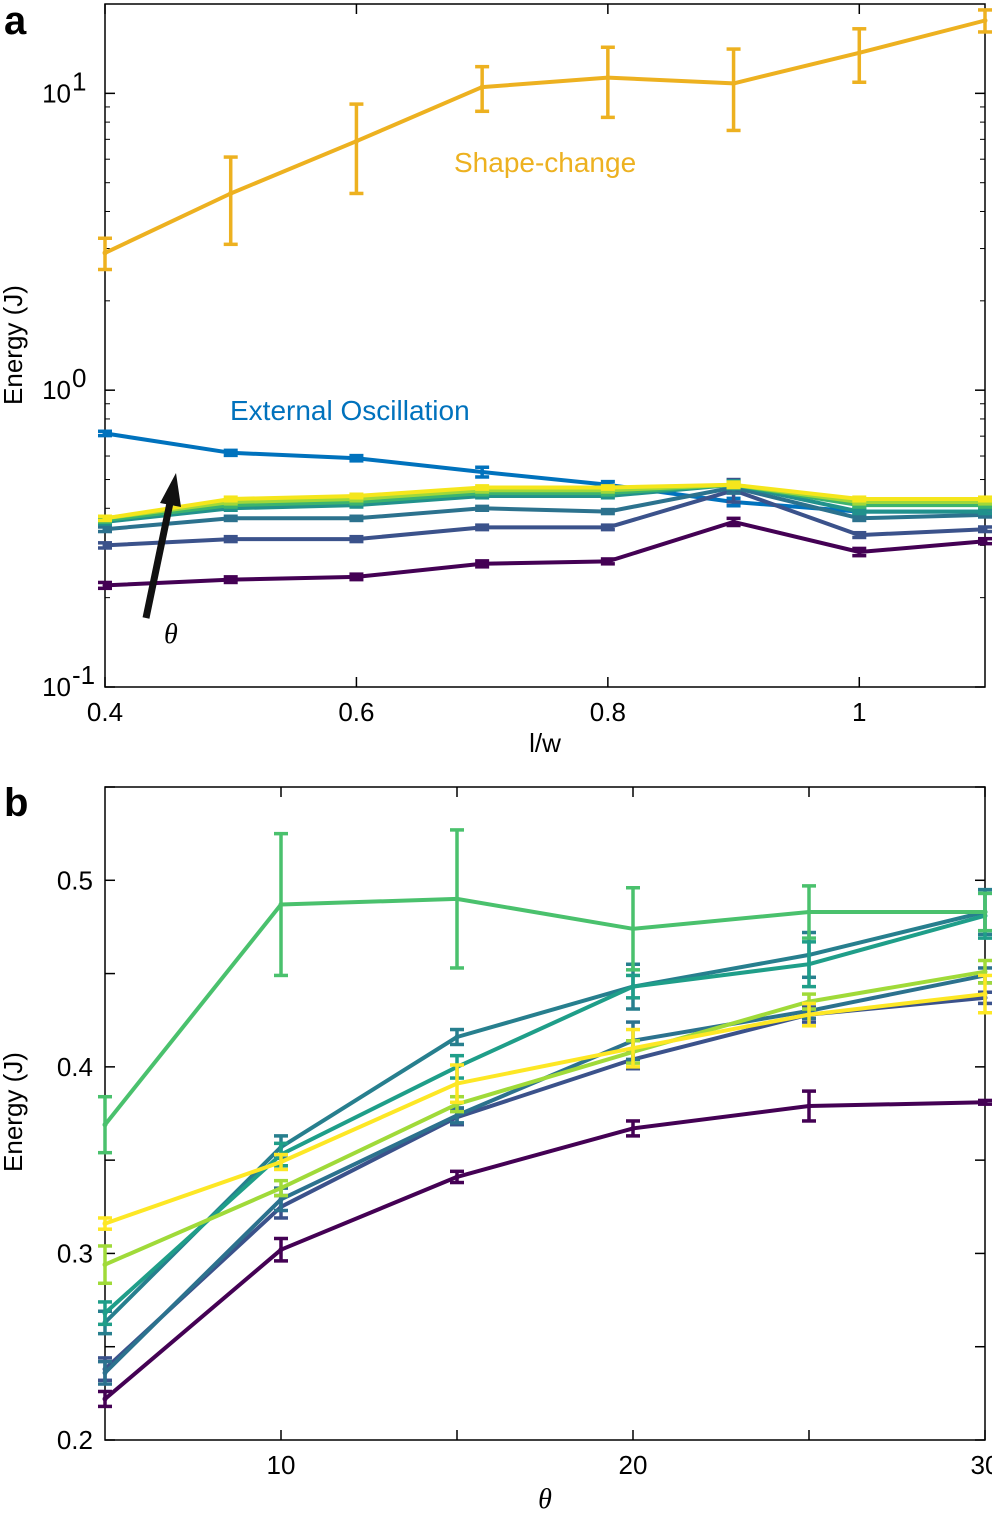 The image size is (992, 1515). I want to click on y-tick-exponent: -1, so click(83, 675).